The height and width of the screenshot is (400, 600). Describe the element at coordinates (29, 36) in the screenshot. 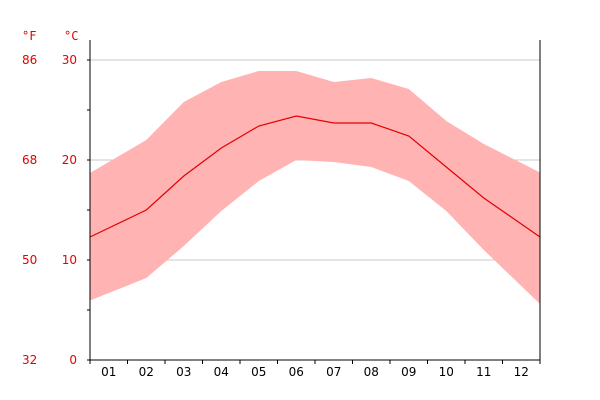

I see `fahrenheit-unit-label: °F` at that location.